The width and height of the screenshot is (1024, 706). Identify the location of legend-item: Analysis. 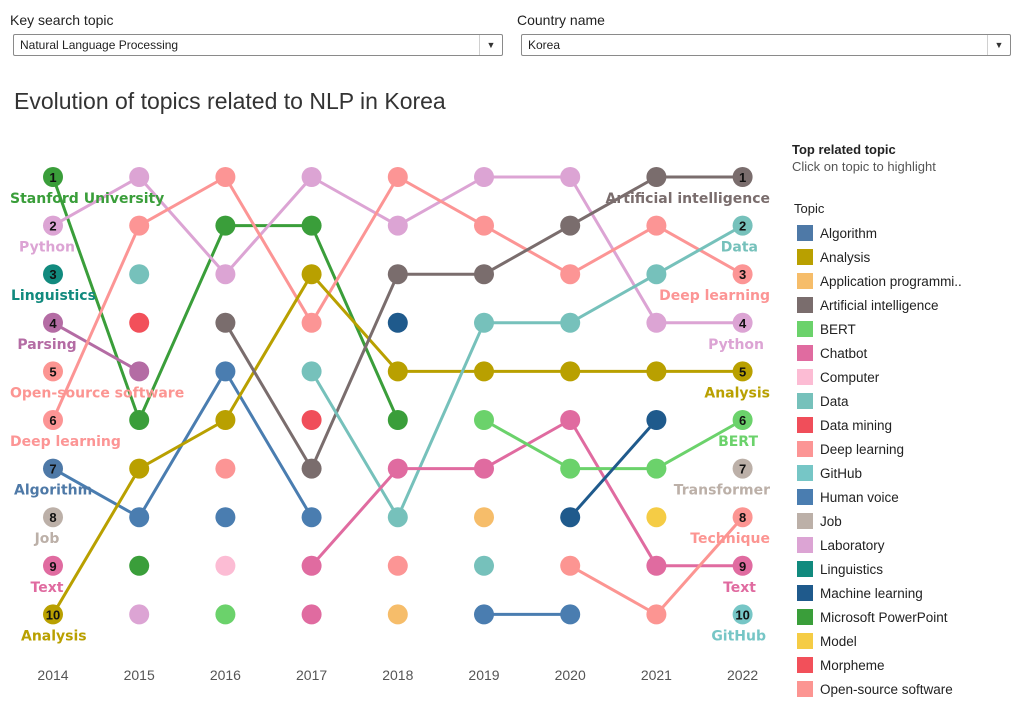
(879, 257).